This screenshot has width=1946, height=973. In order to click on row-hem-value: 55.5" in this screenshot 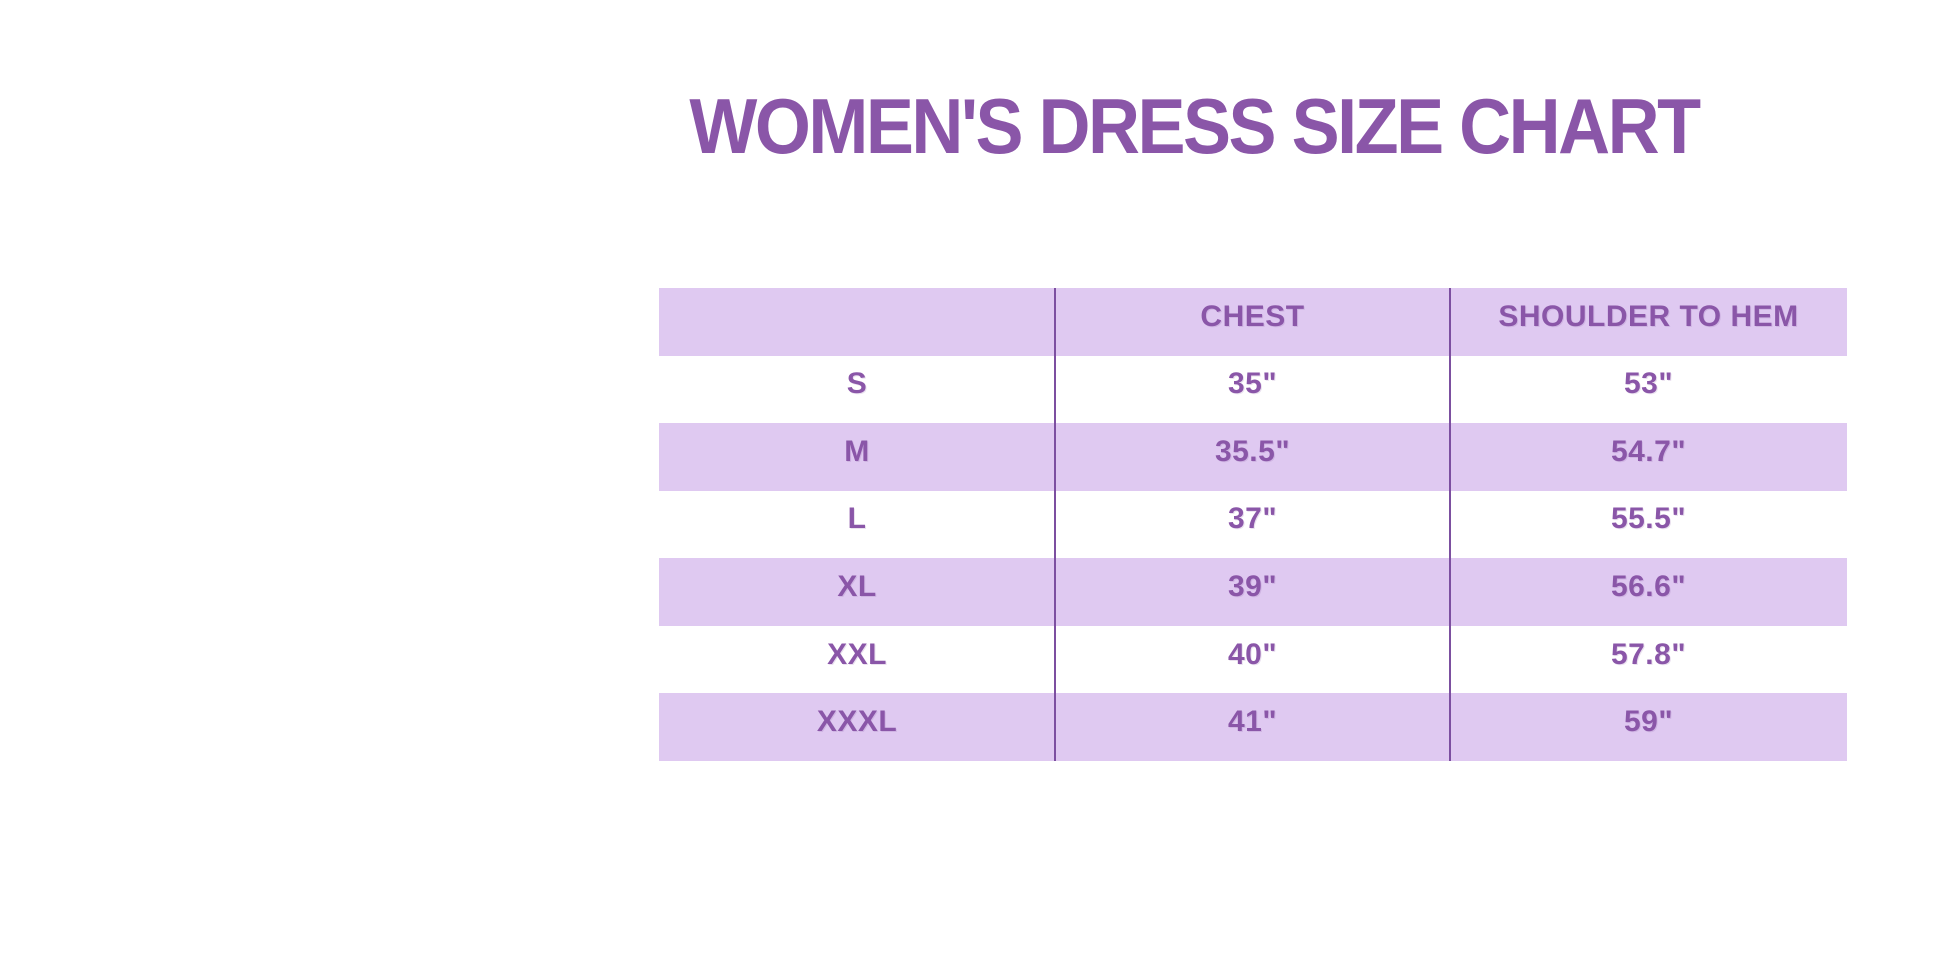, I will do `click(1648, 524)`.